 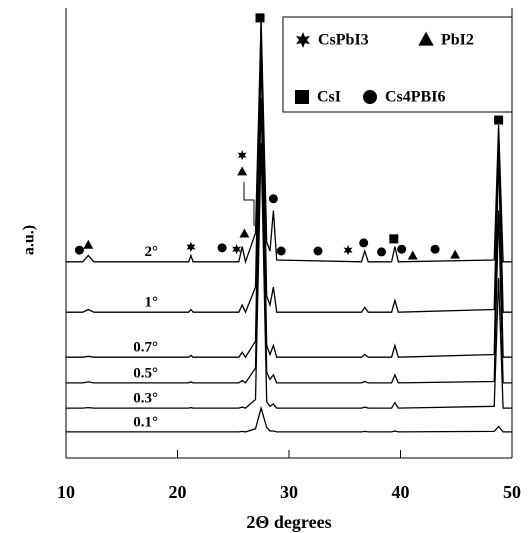 I want to click on x-tick-label: 20, so click(x=178, y=492).